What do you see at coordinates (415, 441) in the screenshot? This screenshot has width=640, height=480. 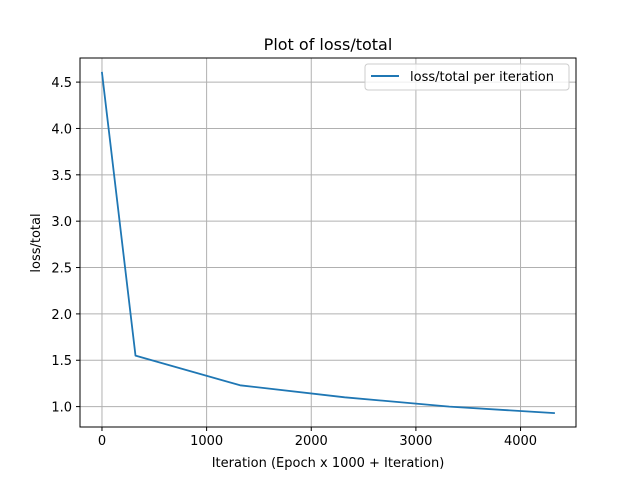 I see `x-tick-label: 3000` at bounding box center [415, 441].